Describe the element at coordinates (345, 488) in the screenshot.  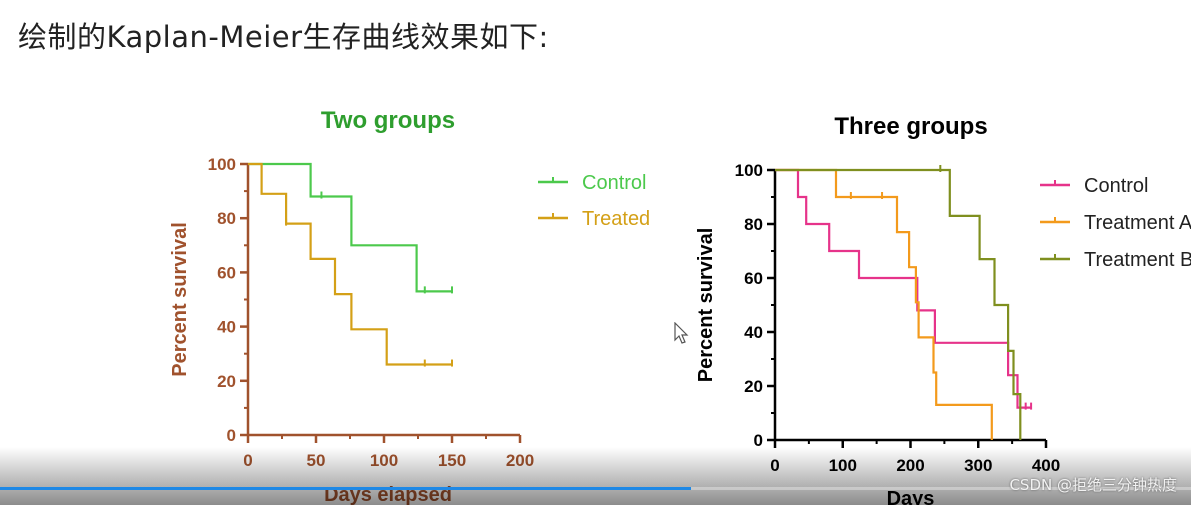
I see `video-progress-fill` at that location.